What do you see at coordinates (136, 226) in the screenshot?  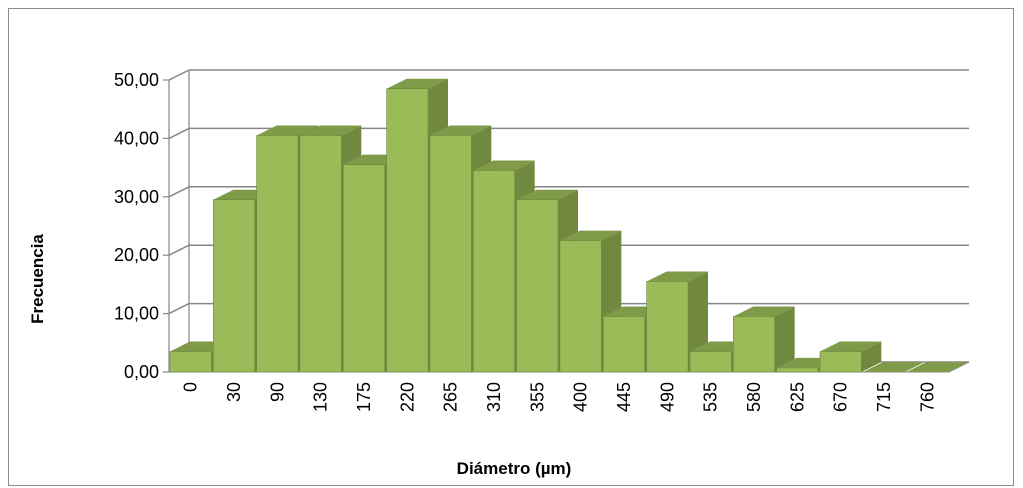 I see `y-axis-ticks: 0,00 10,00 20,00 30,00 40,00 50,00` at bounding box center [136, 226].